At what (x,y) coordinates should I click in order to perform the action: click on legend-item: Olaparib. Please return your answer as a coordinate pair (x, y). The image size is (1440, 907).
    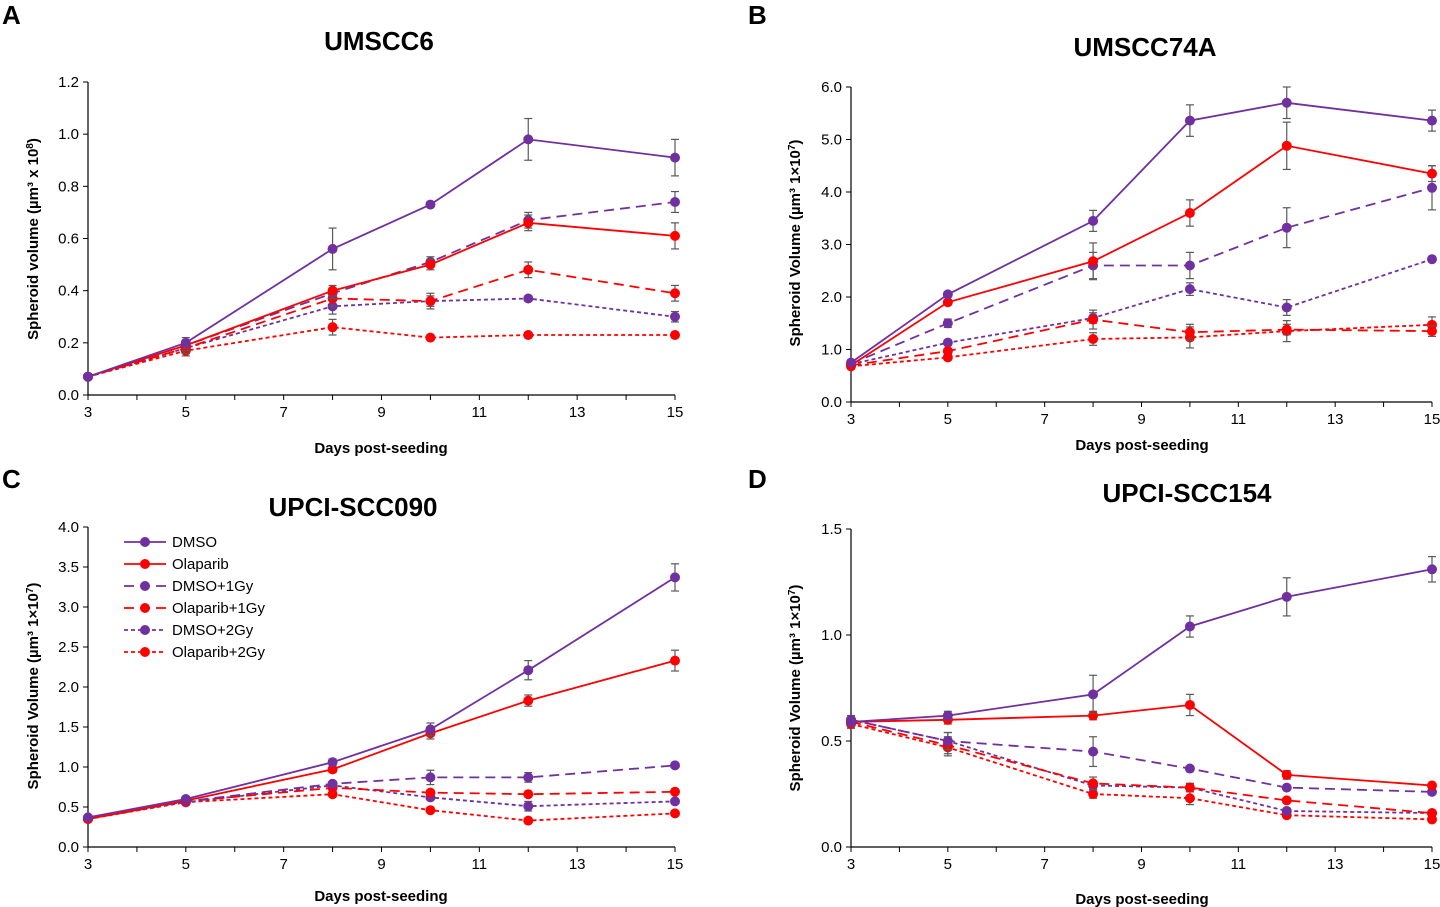
    Looking at the image, I should click on (176, 564).